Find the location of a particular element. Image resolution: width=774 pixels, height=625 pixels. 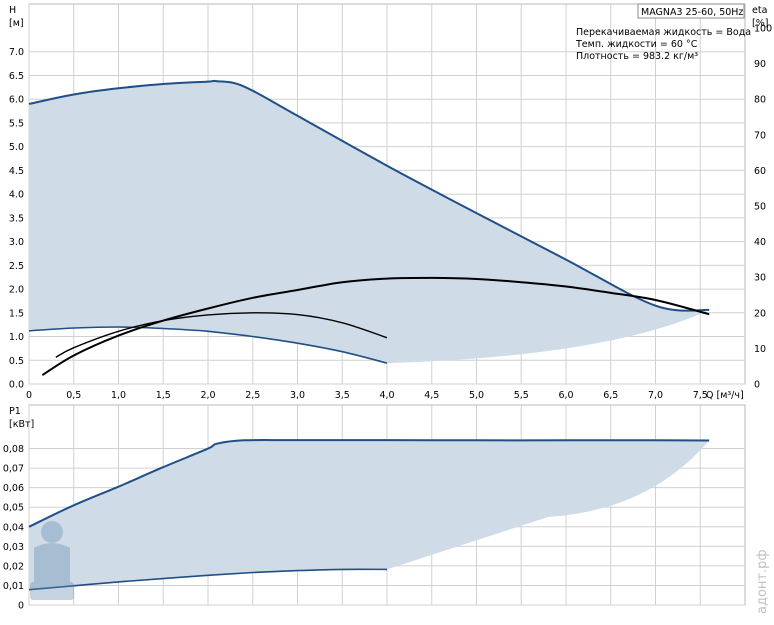

x-tick-label: 2,5 is located at coordinates (252, 395).